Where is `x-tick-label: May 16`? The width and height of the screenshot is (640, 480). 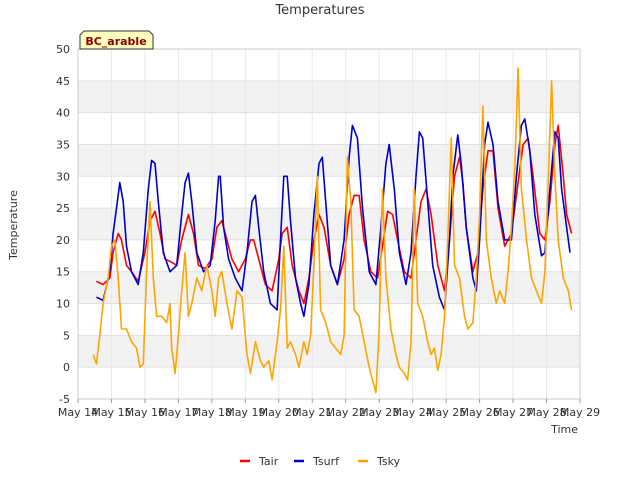 x-tick-label: May 16 is located at coordinates (145, 412).